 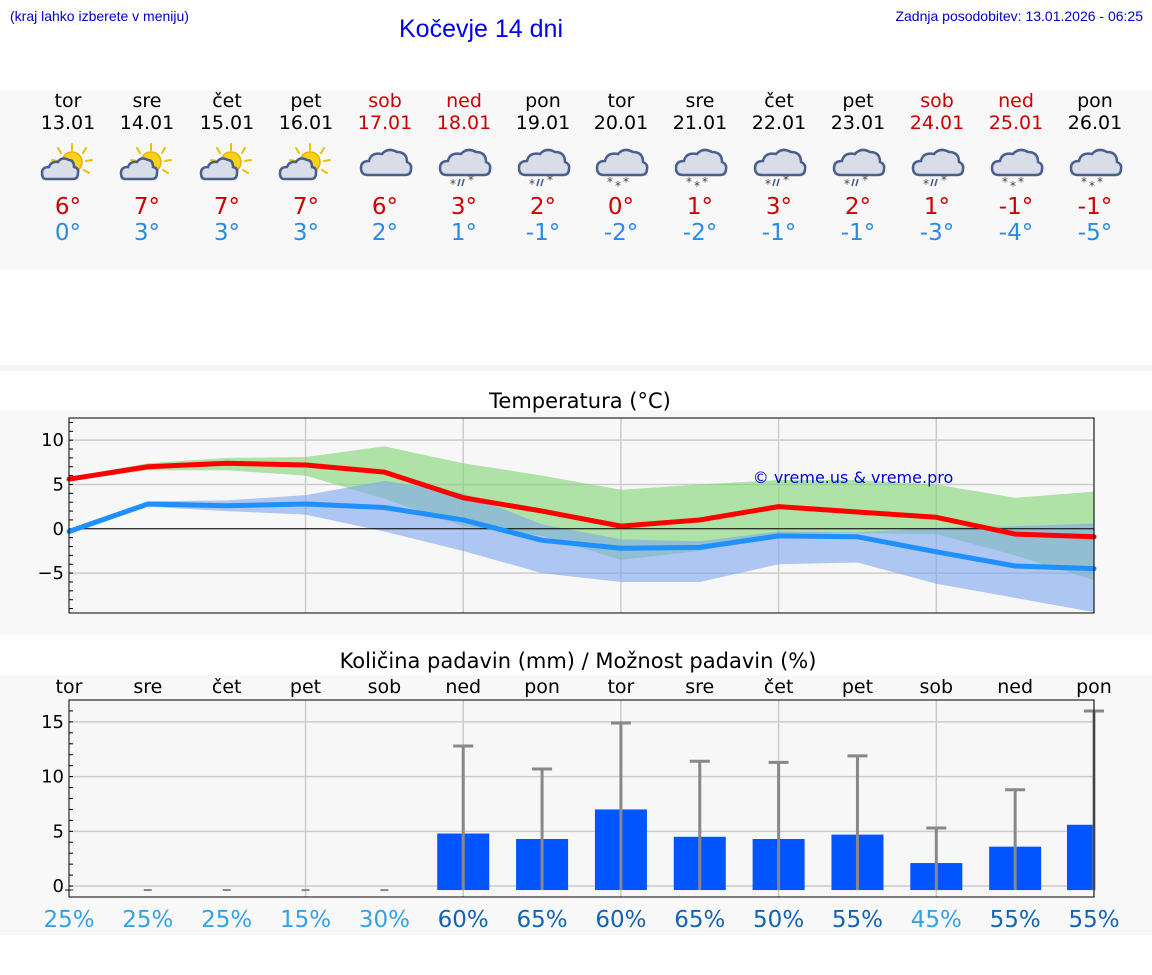 What do you see at coordinates (147, 687) in the screenshot?
I see `x-category-label: sre` at bounding box center [147, 687].